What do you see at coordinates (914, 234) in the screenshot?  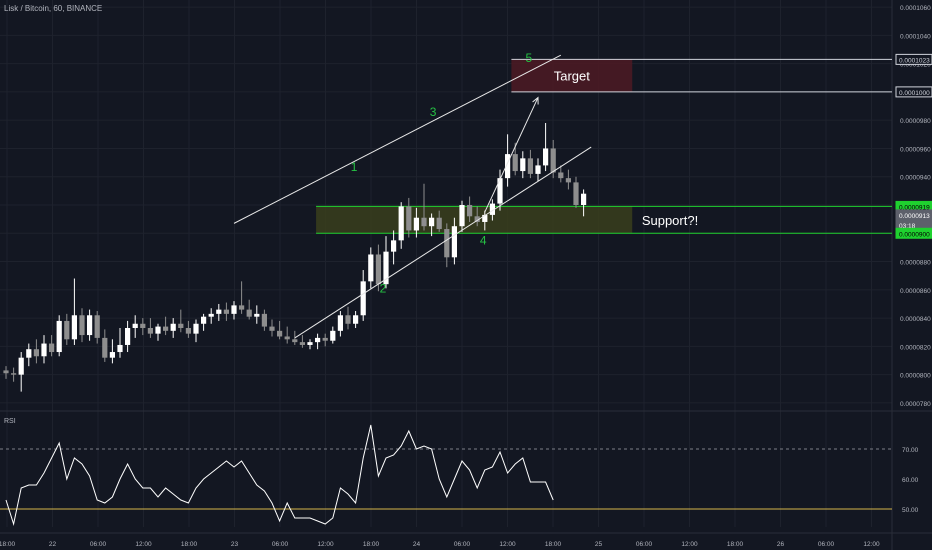 I see `price-tag-label: 0.0000900` at bounding box center [914, 234].